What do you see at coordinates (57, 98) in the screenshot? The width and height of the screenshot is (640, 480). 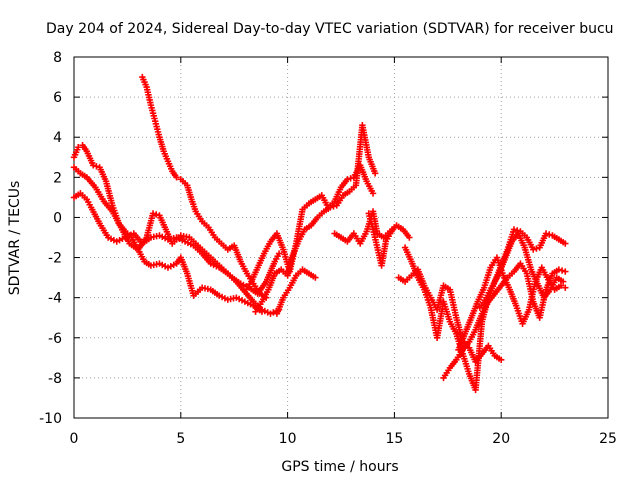 I see `y-tick-label: 6` at bounding box center [57, 98].